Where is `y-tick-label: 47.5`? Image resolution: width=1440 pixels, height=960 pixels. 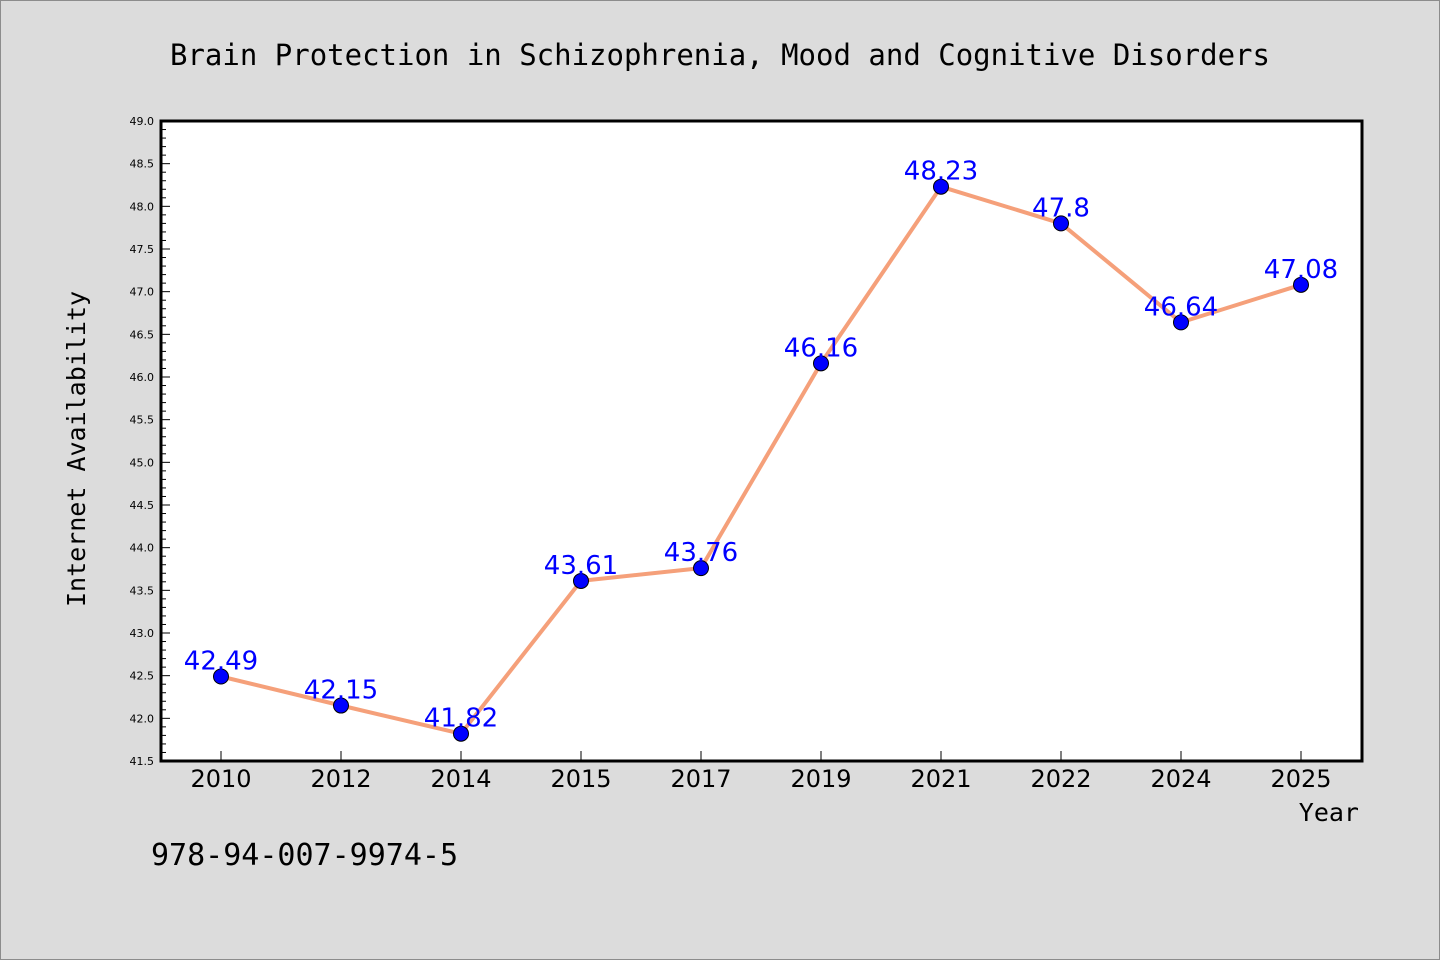
y-tick-label: 47.5 is located at coordinates (142, 249).